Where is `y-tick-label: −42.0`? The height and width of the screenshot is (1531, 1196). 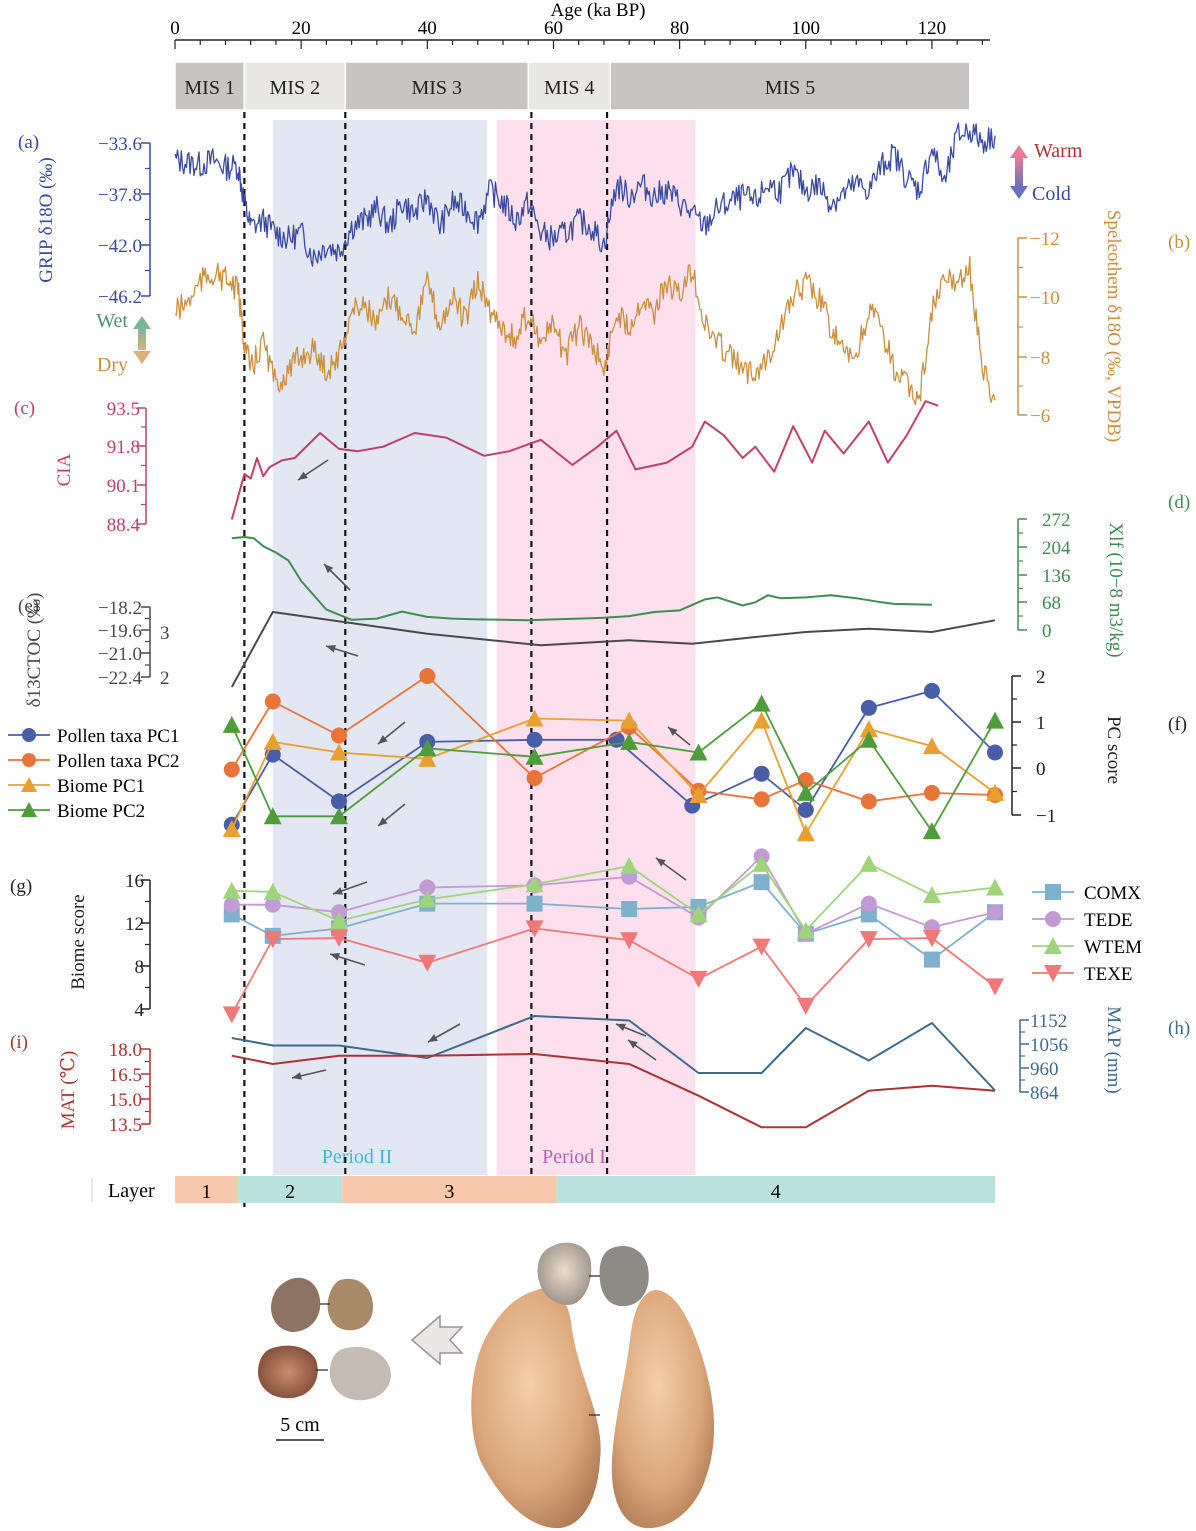 y-tick-label: −42.0 is located at coordinates (120, 246).